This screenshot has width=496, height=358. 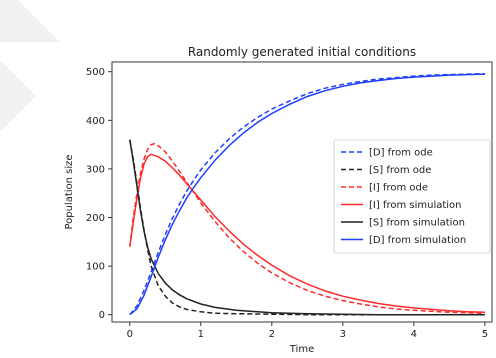 I want to click on y-tick-label: 0, so click(x=102, y=315).